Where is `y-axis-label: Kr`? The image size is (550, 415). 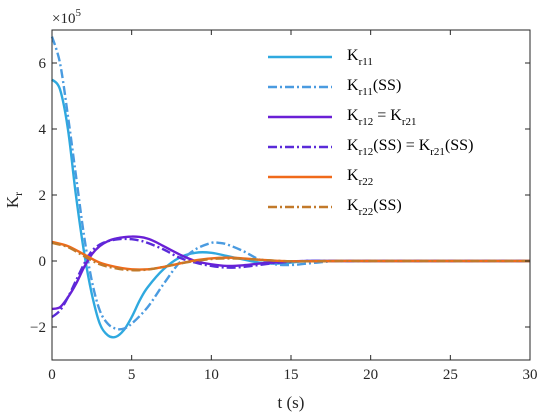 y-axis-label: Kr is located at coordinates (14, 200).